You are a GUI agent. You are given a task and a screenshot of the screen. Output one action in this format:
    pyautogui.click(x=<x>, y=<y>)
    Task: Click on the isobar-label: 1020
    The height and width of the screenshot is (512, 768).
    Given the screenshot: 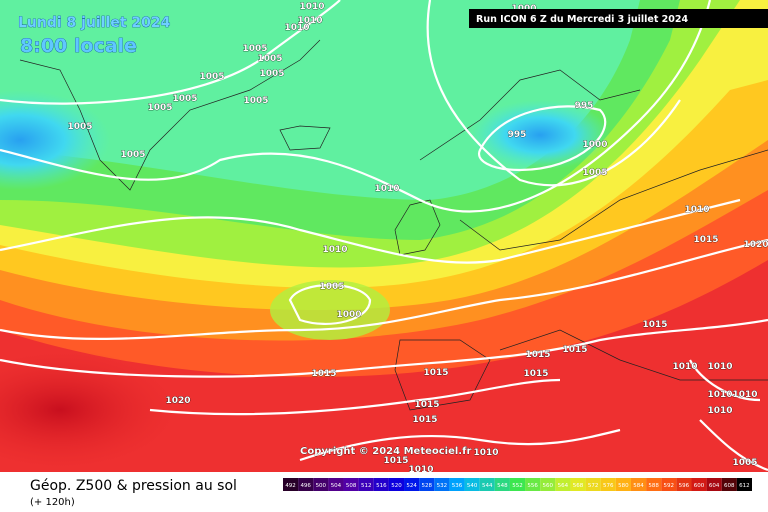 What is the action you would take?
    pyautogui.click(x=755, y=245)
    